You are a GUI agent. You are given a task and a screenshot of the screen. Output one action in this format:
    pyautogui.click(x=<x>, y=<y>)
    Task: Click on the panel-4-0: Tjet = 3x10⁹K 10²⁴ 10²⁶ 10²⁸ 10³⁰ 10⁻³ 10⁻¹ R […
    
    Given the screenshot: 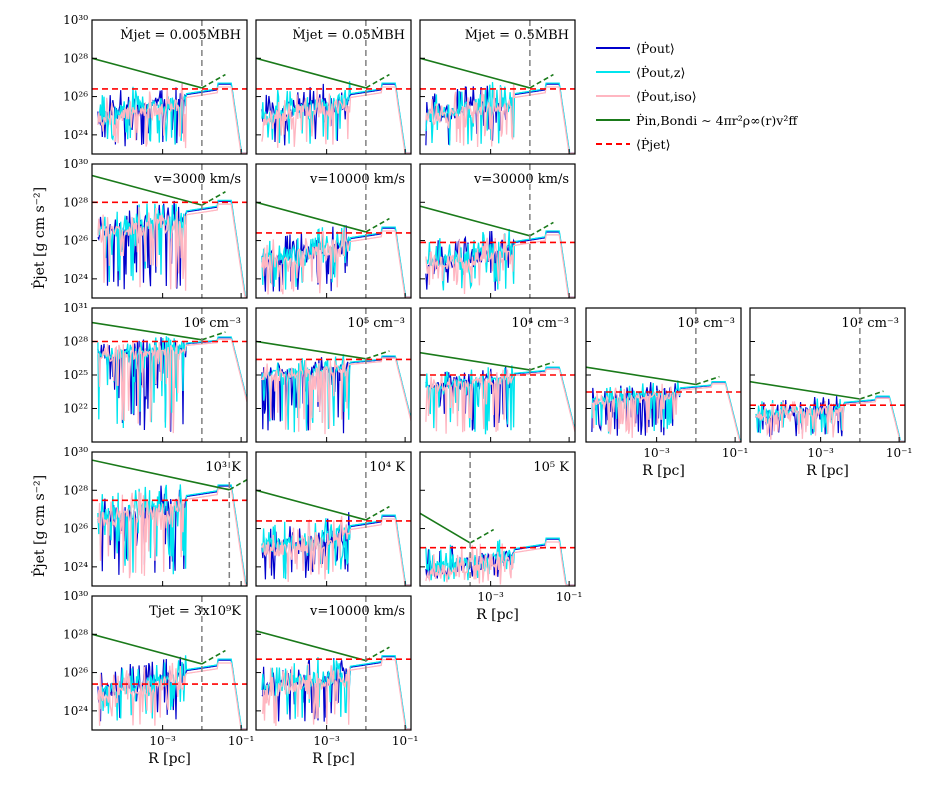 What is the action you would take?
    pyautogui.click(x=158, y=678)
    